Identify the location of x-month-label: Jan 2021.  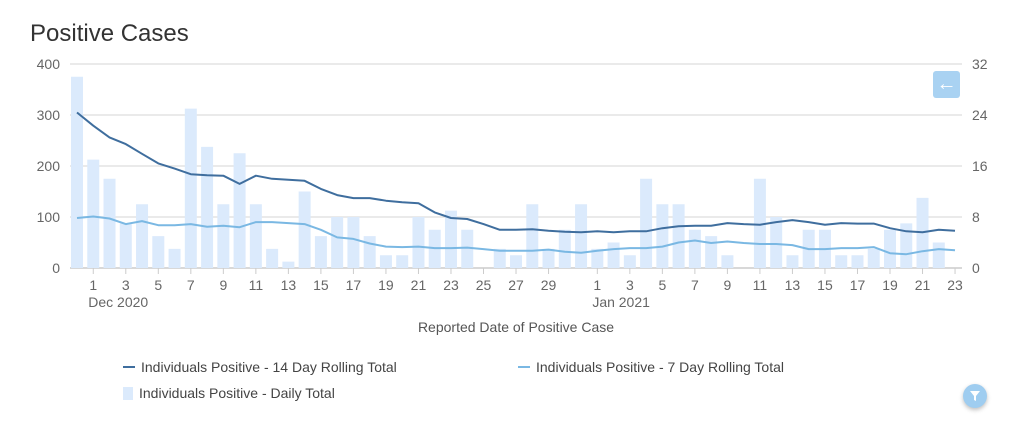
(621, 302).